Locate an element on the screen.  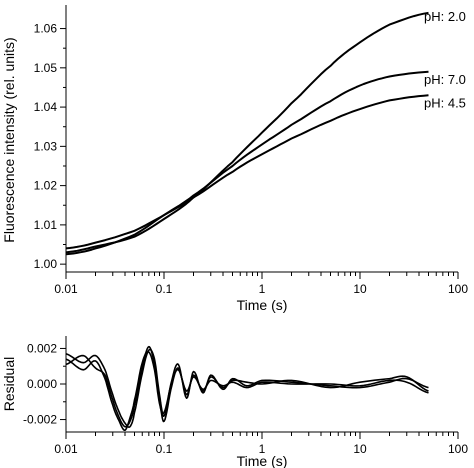
residual-y-ticks: 0.002 0.000 -0.002 is located at coordinates (44, 384).